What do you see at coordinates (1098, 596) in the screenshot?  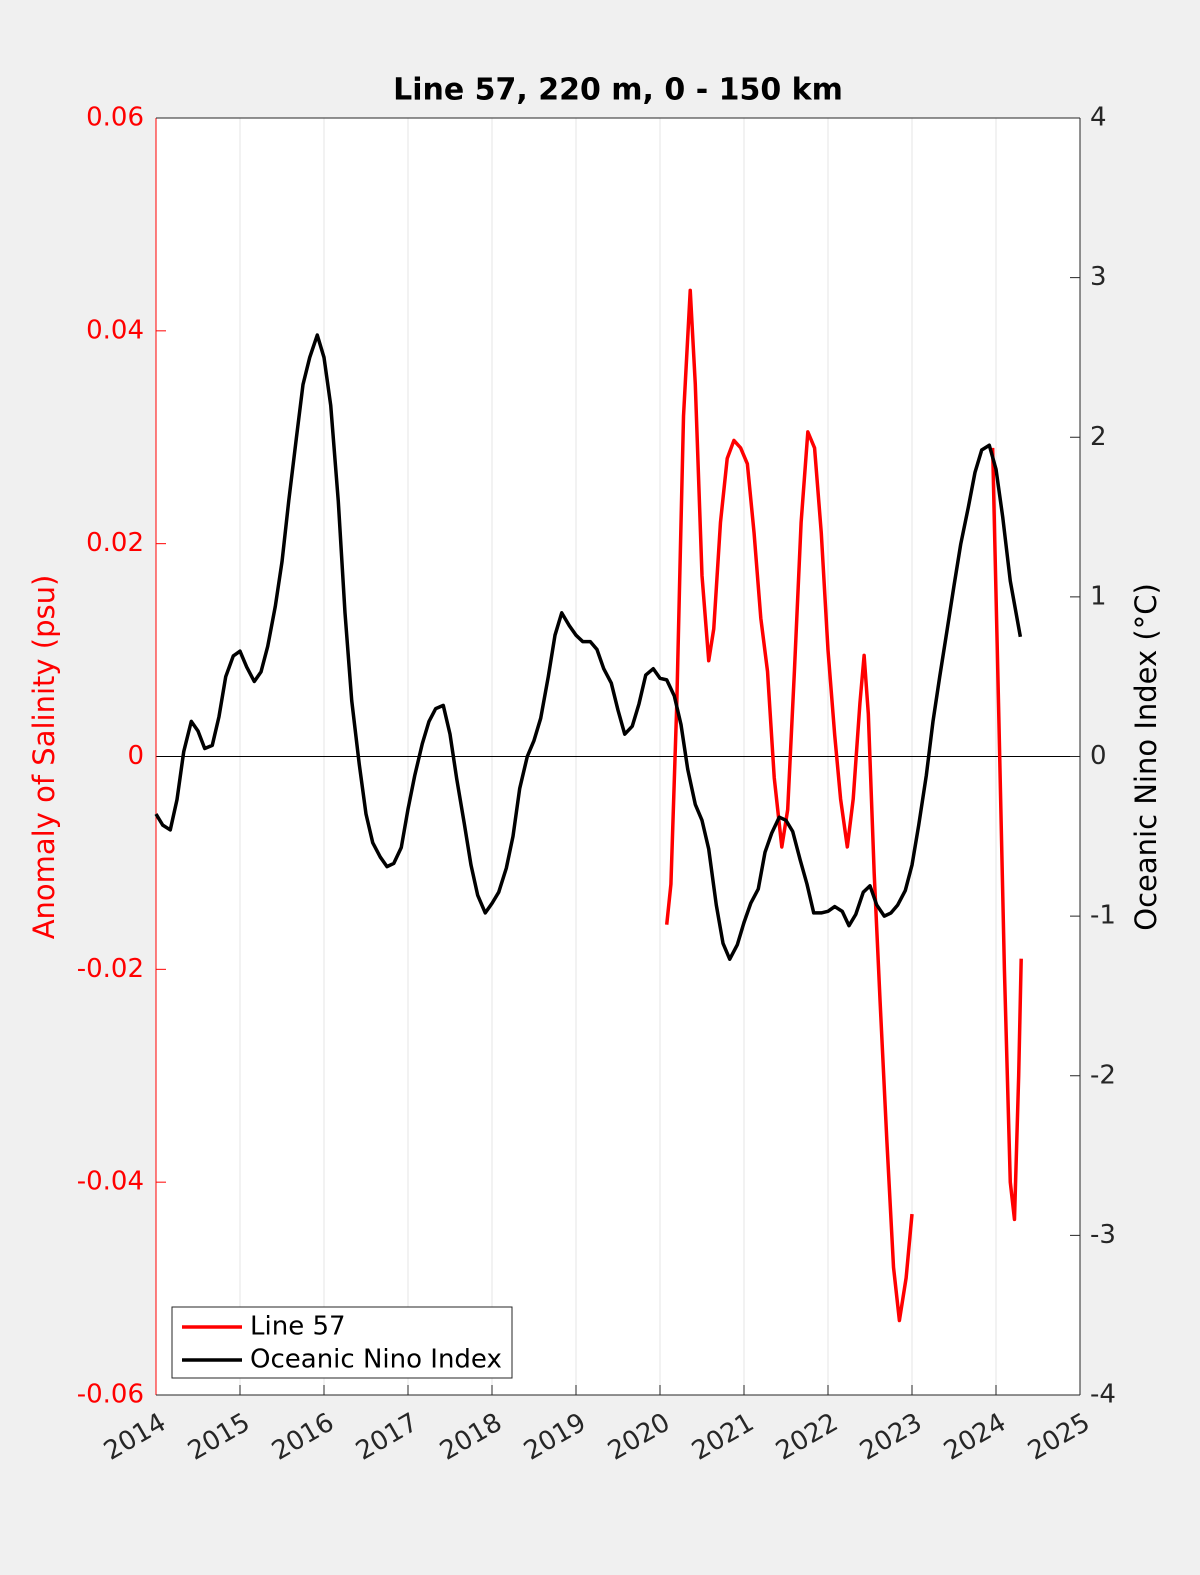 I see `y2-tick-label: 1` at bounding box center [1098, 596].